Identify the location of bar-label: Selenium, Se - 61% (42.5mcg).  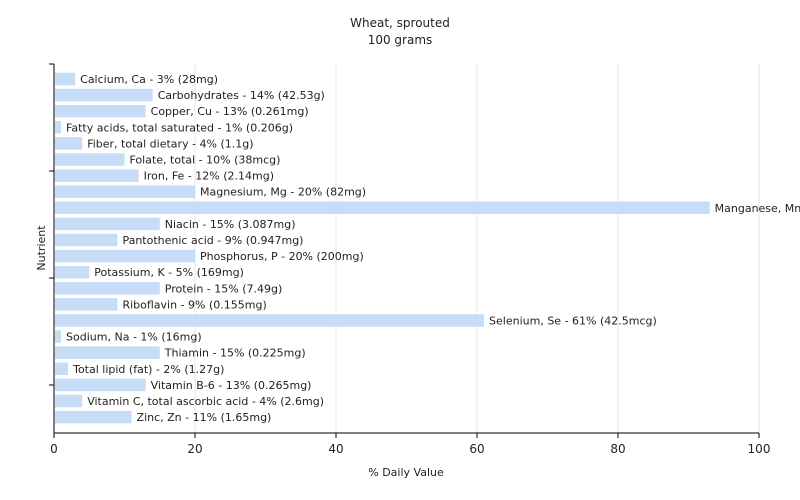
(573, 321).